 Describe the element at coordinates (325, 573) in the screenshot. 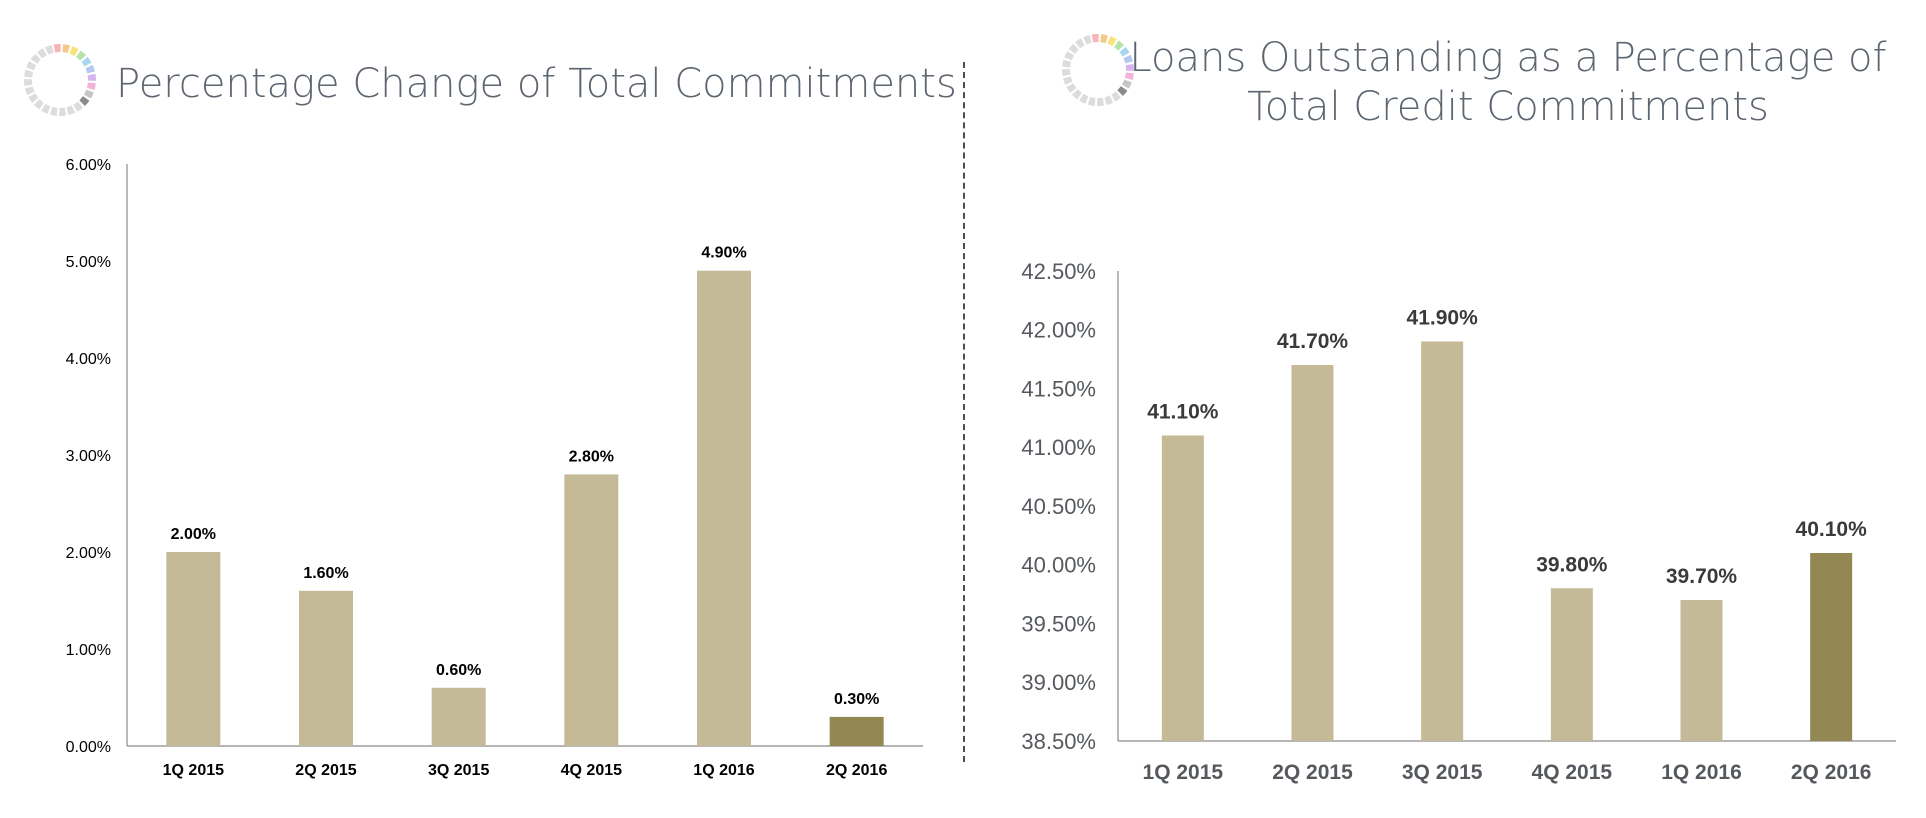

I see `data-label: 1.60%` at that location.